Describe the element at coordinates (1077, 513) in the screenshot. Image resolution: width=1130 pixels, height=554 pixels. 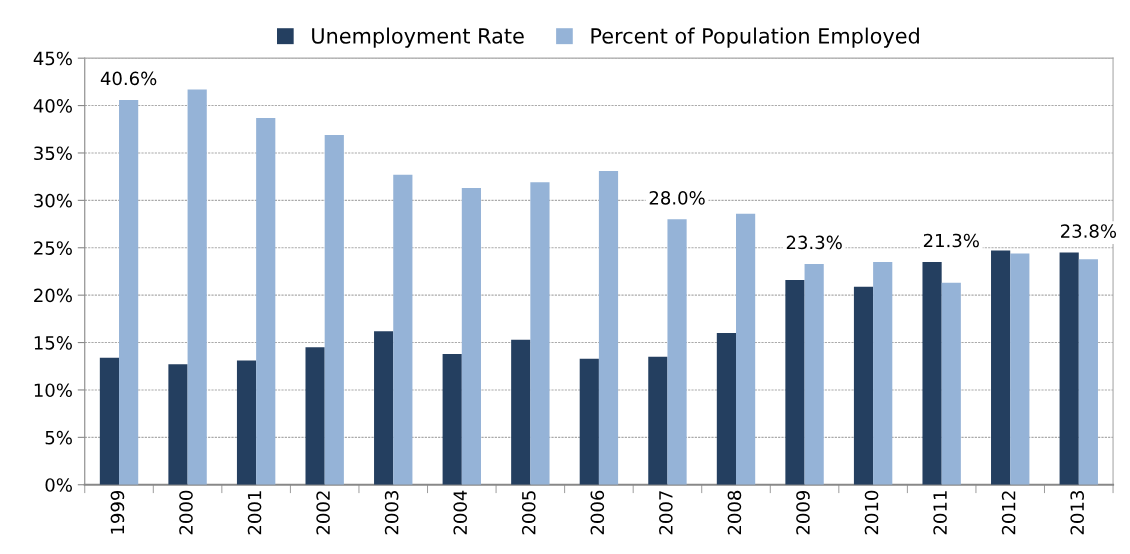
I see `x-tick-label: 2013` at that location.